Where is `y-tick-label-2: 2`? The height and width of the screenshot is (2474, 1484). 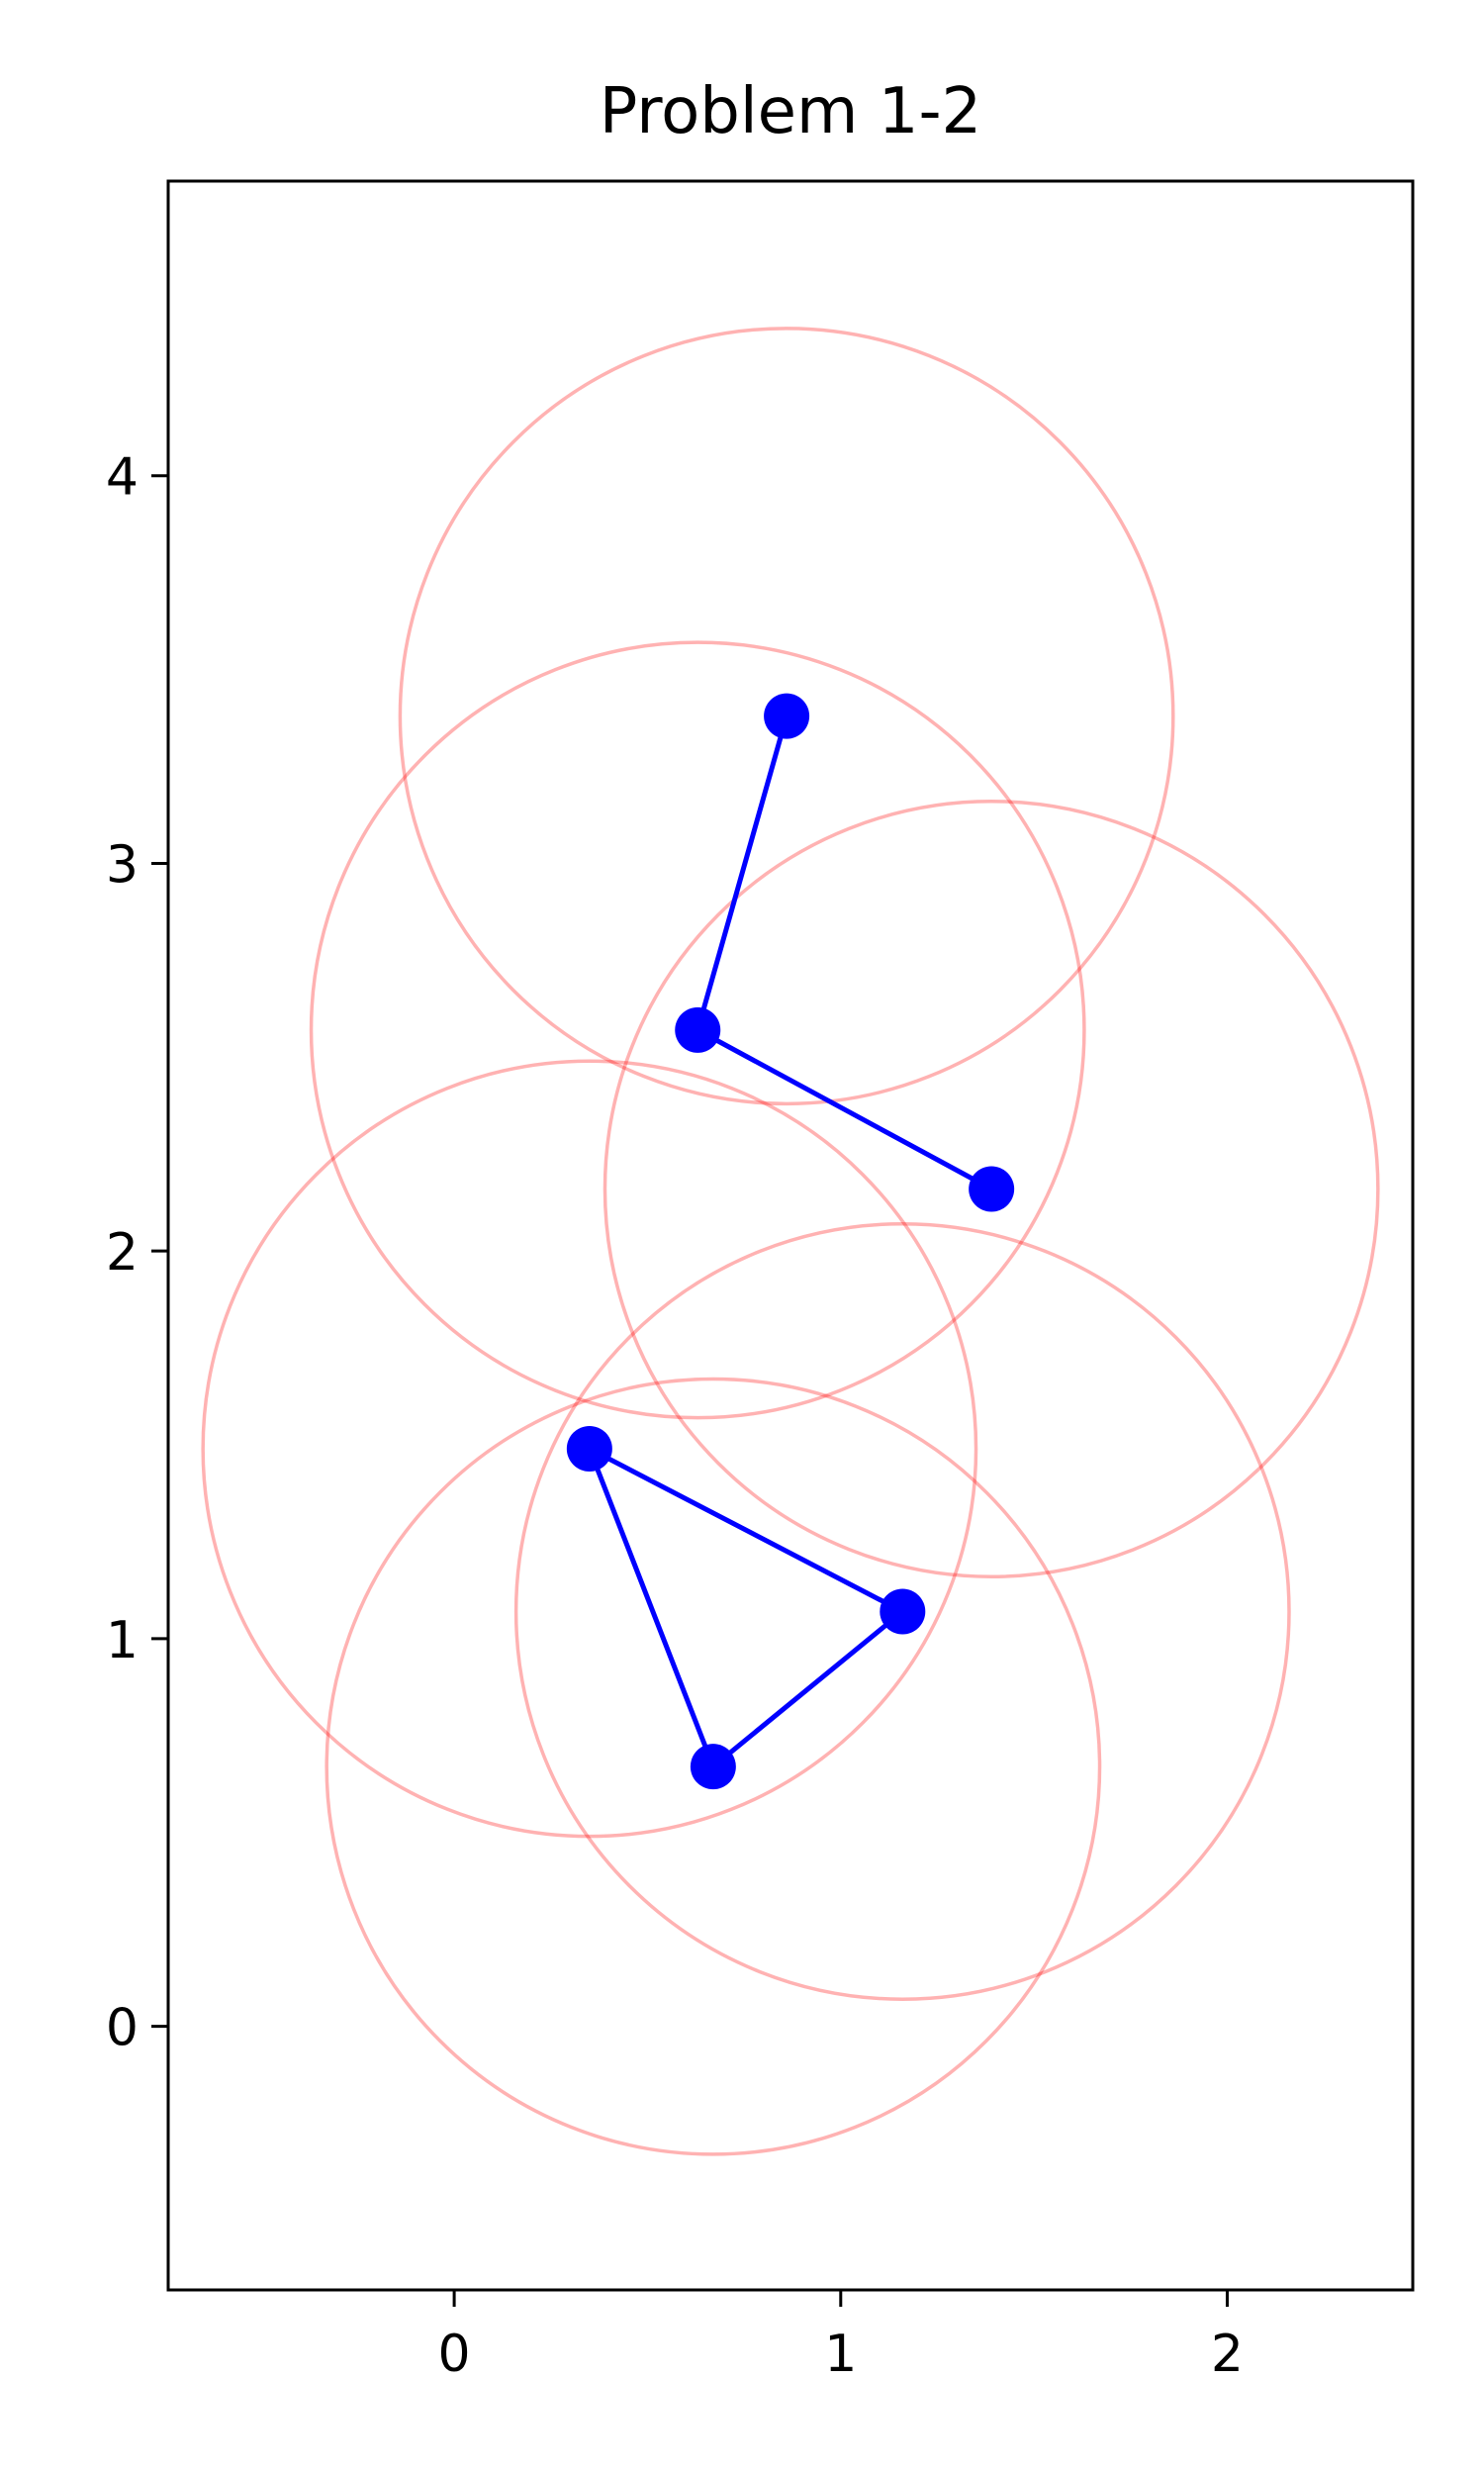
y-tick-label-2: 2 is located at coordinates (122, 1253).